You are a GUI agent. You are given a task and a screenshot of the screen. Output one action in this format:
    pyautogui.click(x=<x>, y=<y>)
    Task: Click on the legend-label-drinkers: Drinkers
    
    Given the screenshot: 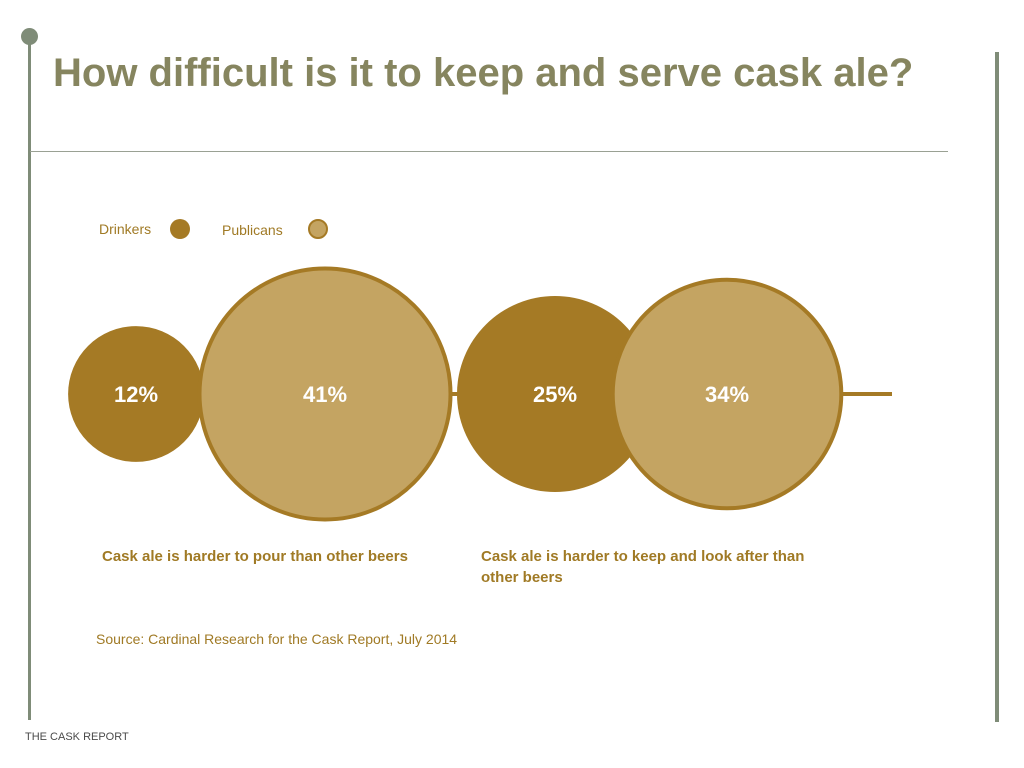 What is the action you would take?
    pyautogui.click(x=125, y=229)
    